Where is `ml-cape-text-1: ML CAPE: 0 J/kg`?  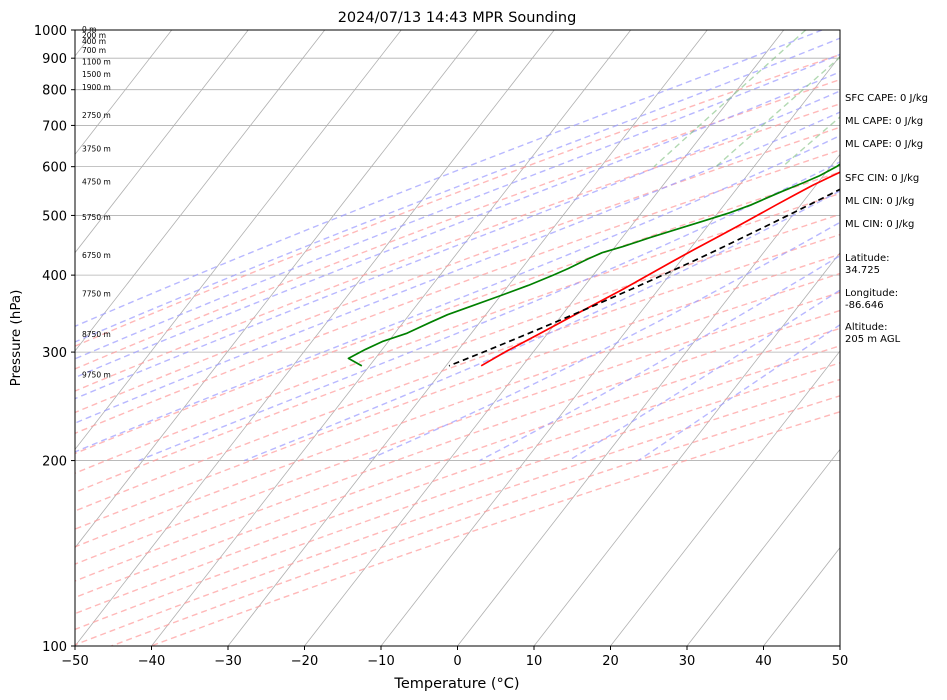
ml-cape-text-1: ML CAPE: 0 J/kg is located at coordinates (884, 121).